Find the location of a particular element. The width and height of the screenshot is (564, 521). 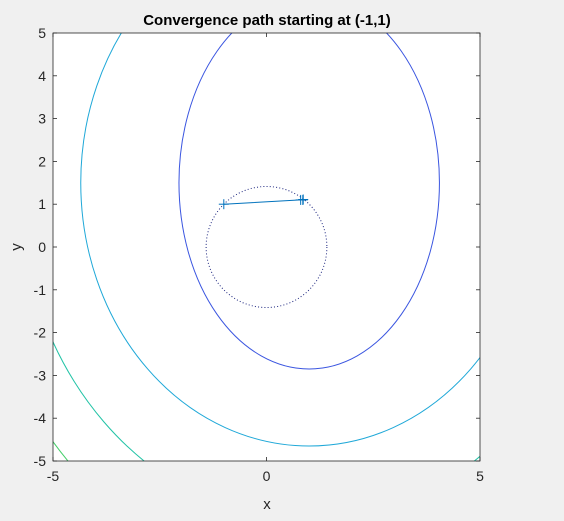

y-tick-label: 1 is located at coordinates (42, 204).